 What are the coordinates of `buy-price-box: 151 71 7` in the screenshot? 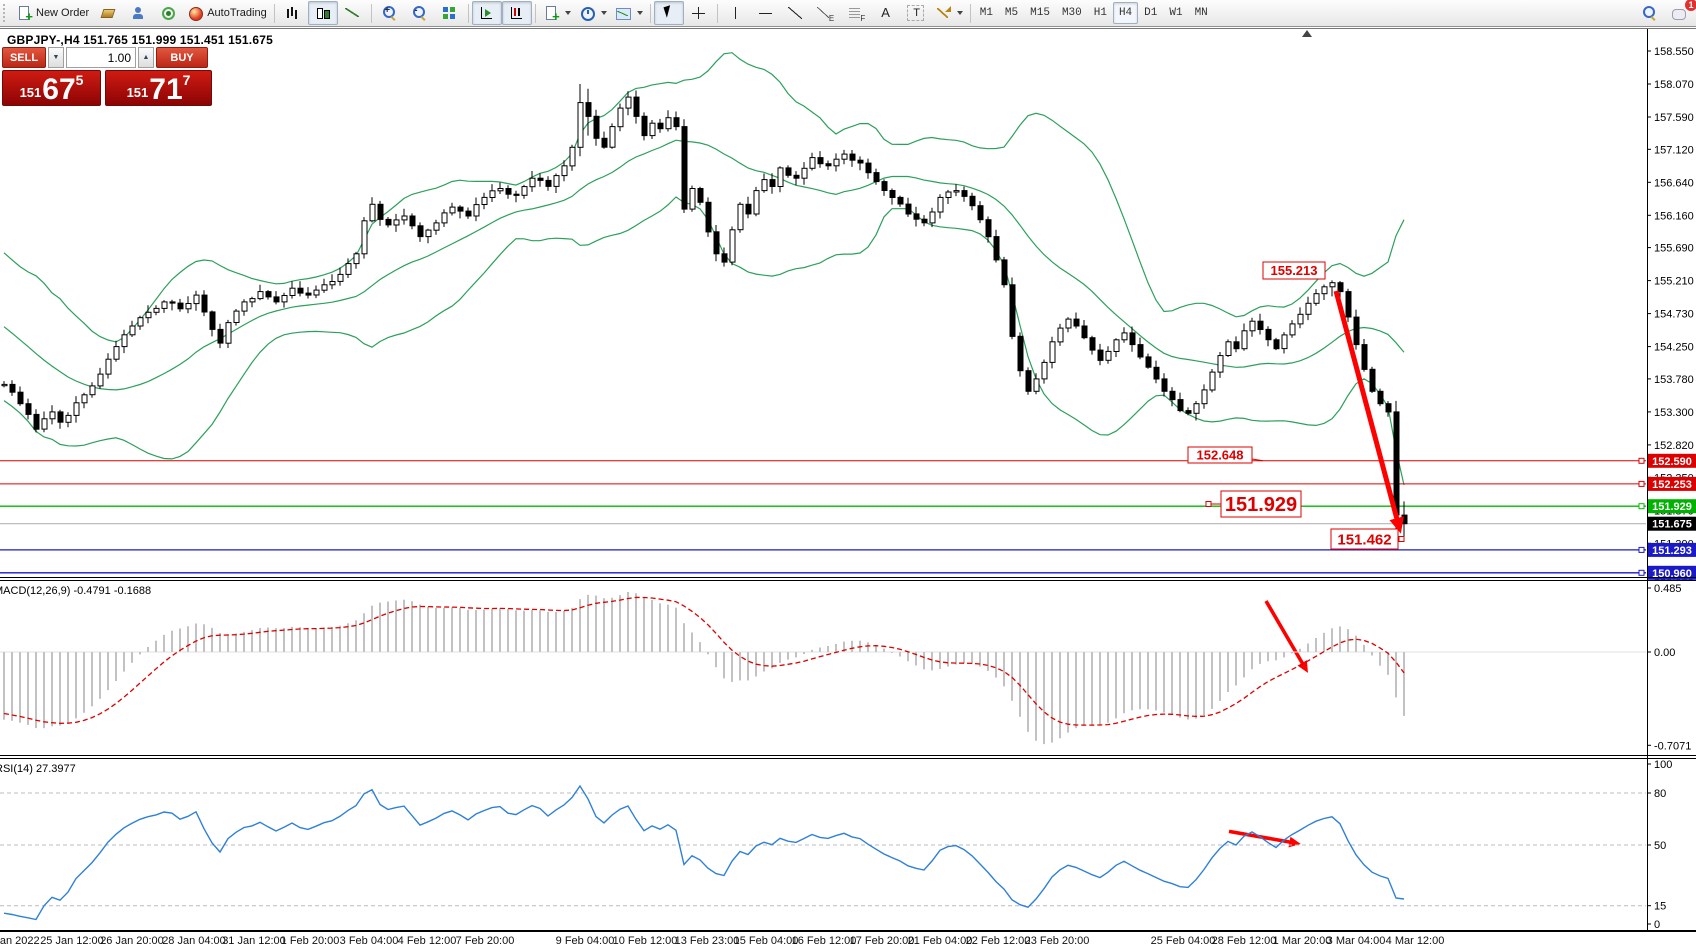 It's located at (158, 88).